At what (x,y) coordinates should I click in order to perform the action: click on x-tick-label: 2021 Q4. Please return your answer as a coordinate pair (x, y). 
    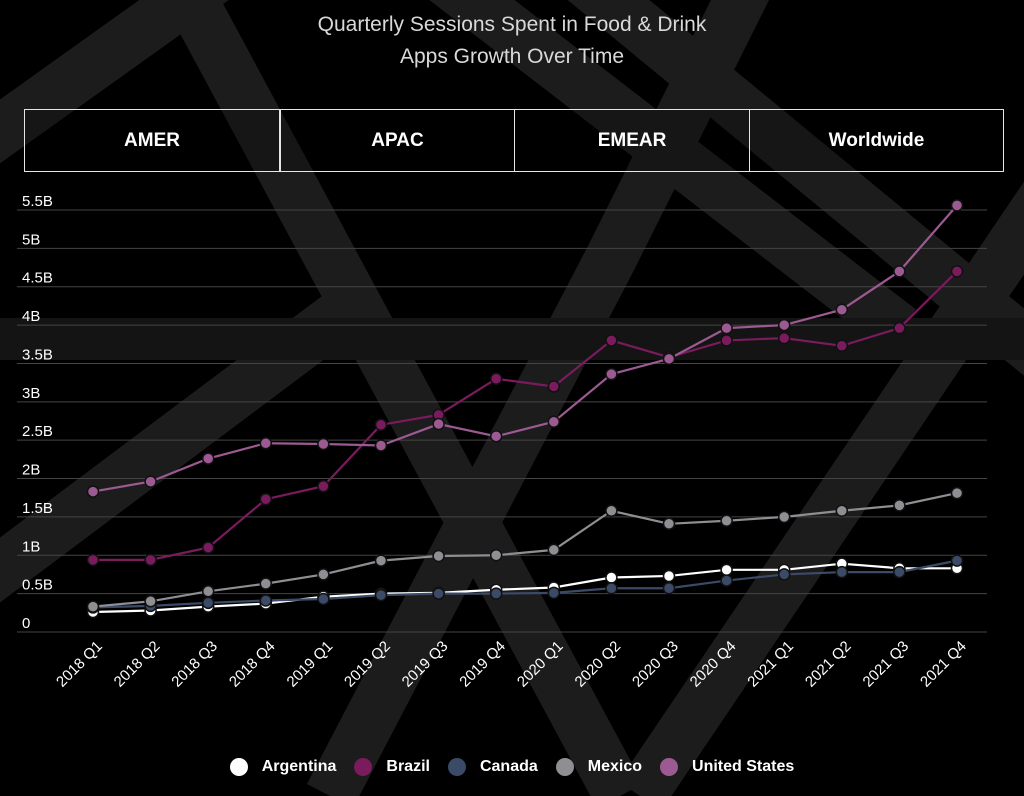
    Looking at the image, I should click on (943, 664).